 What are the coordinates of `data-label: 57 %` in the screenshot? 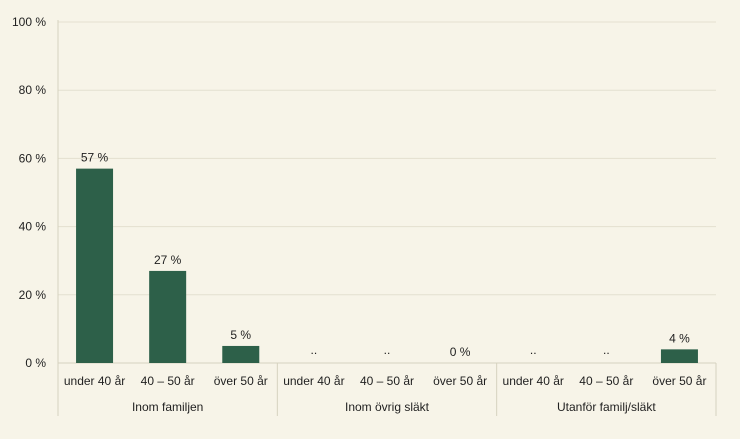 It's located at (95, 158).